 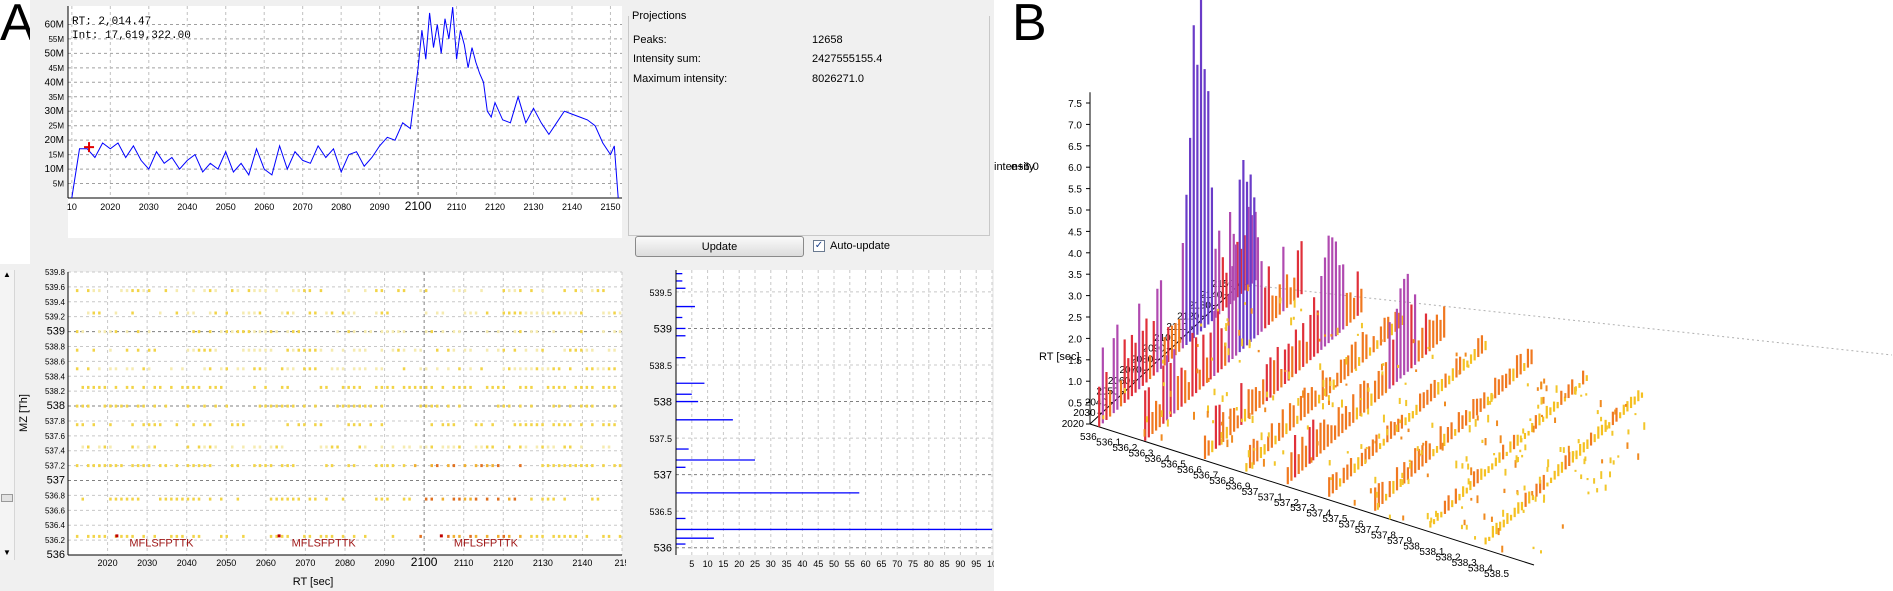 I want to click on tic-y-tick-label: 45M, so click(x=56, y=68).